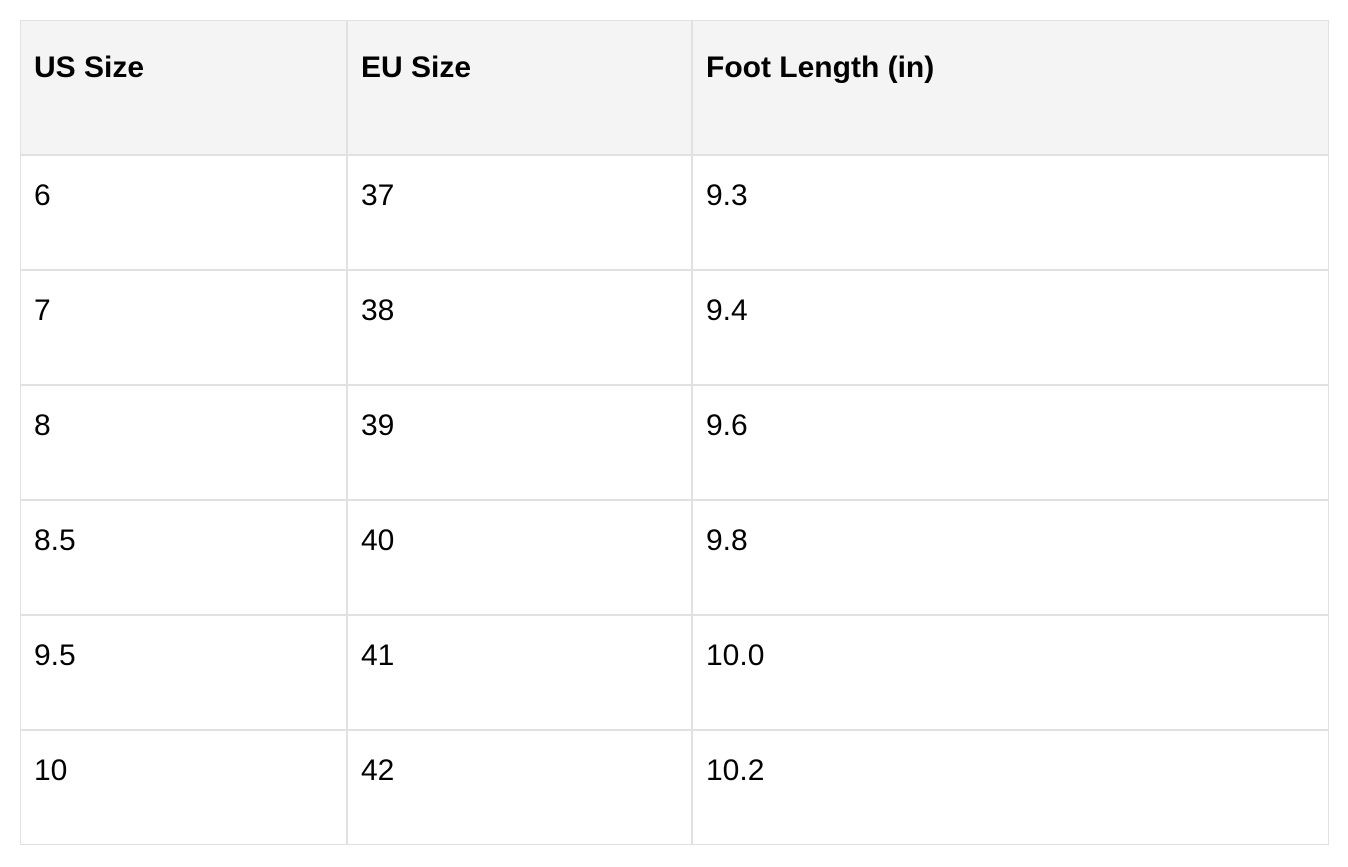 This screenshot has width=1348, height=867. I want to click on header-cell-us-size: US Size, so click(183, 87).